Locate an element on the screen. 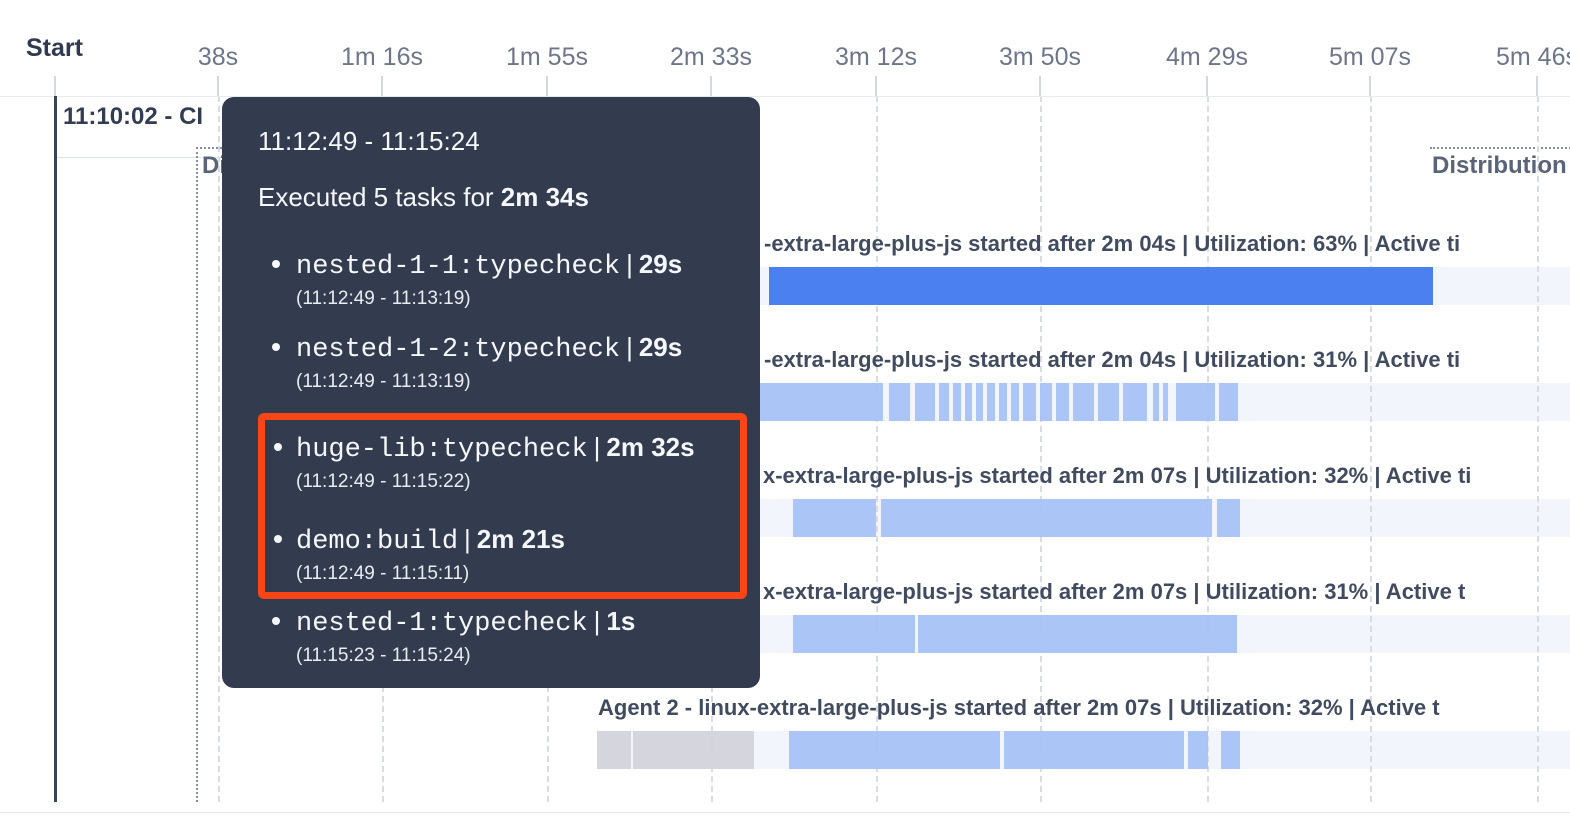  axis-tick-label: 5m 07s is located at coordinates (1370, 57).